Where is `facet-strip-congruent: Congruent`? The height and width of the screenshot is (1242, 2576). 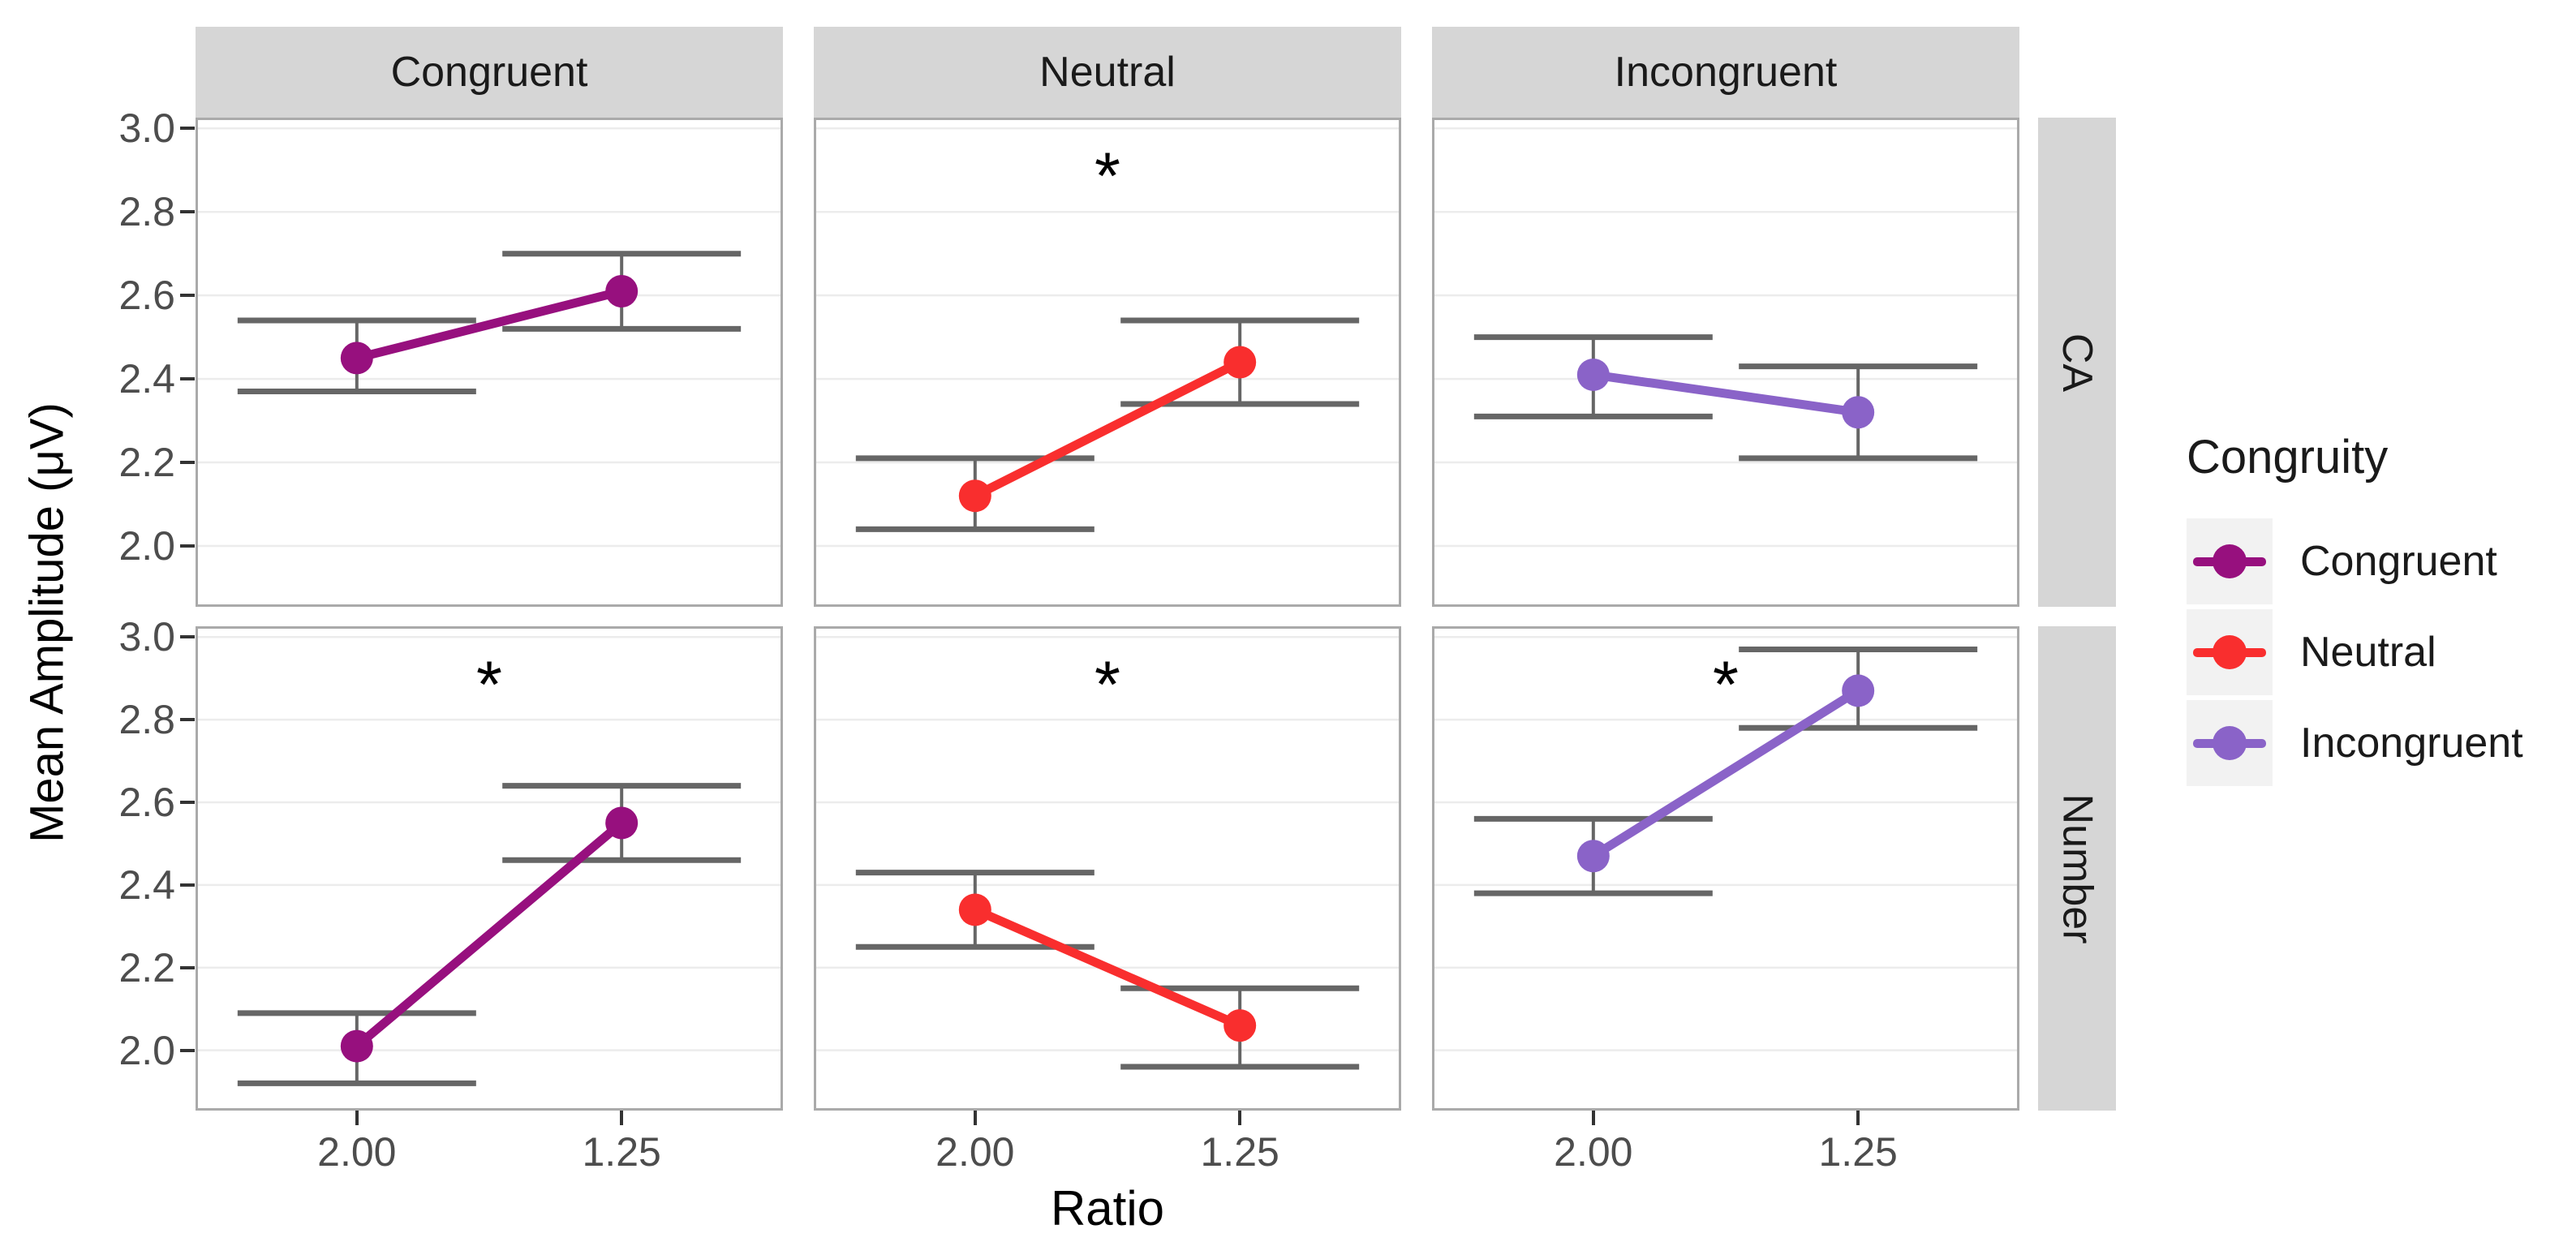 facet-strip-congruent: Congruent is located at coordinates (489, 72).